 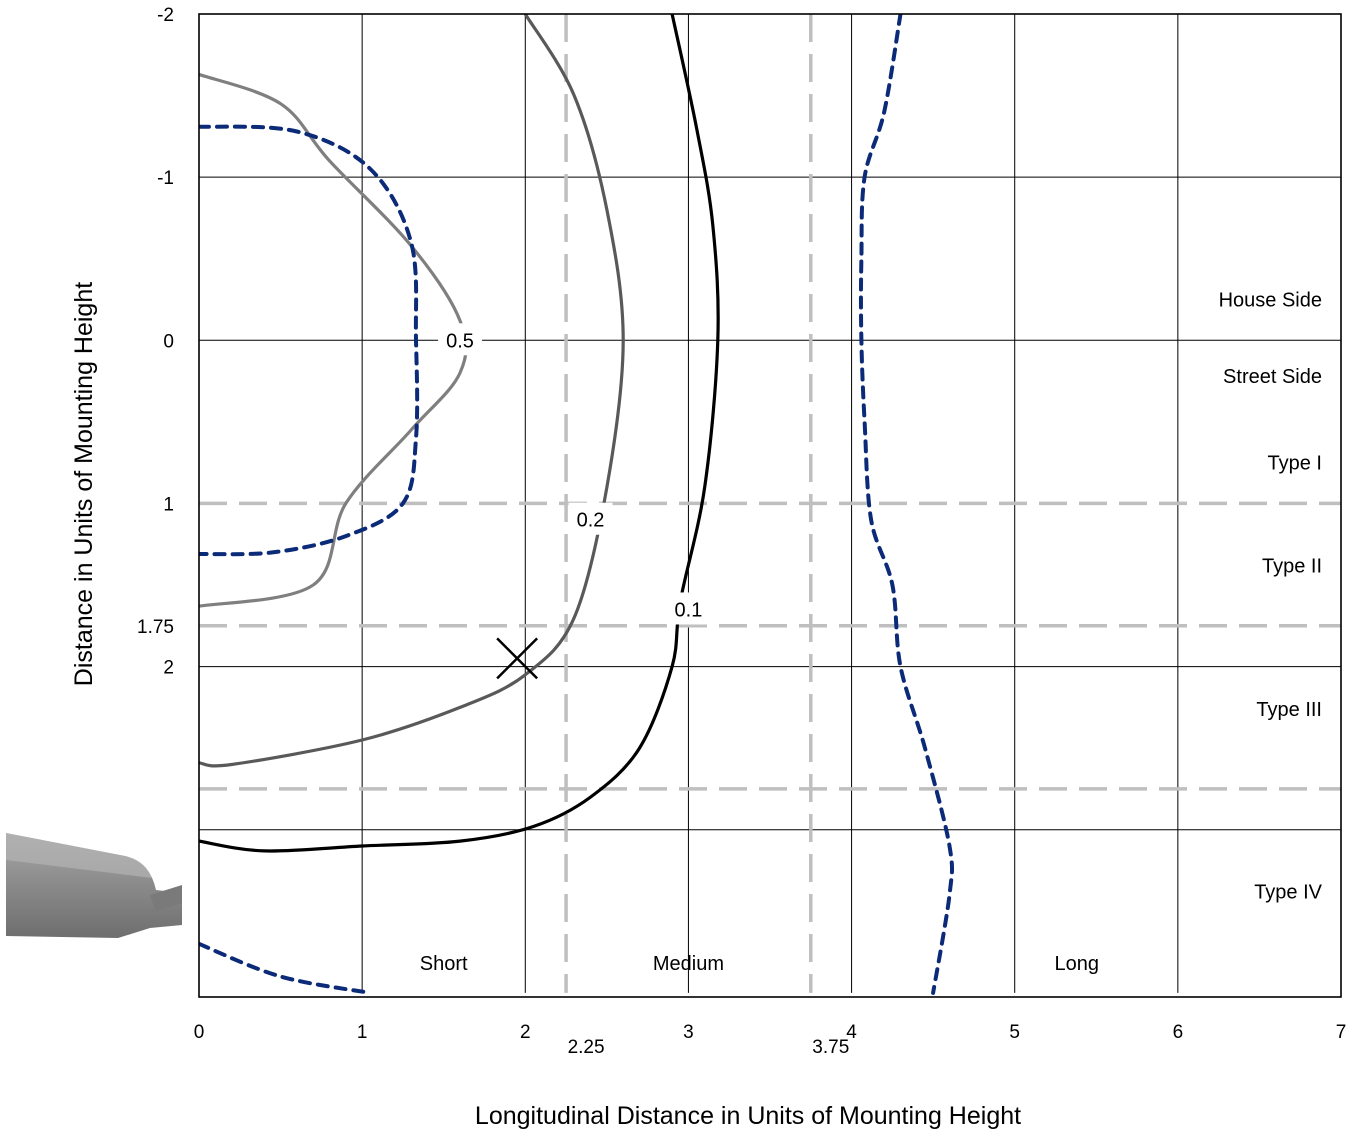 I want to click on x-marker, so click(x=517, y=658).